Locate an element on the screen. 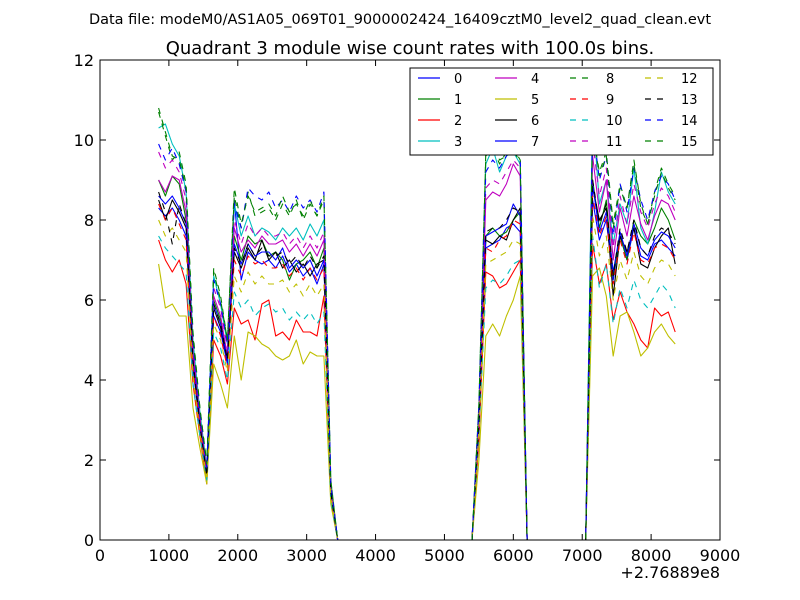 Image resolution: width=800 pixels, height=600 pixels. legend-label-5: 5 is located at coordinates (535, 100).